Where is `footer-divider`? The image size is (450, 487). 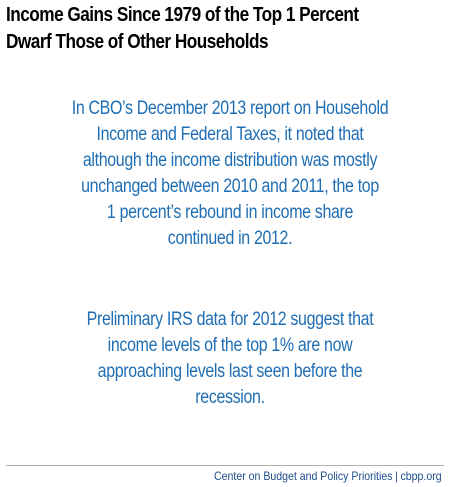 footer-divider is located at coordinates (225, 465).